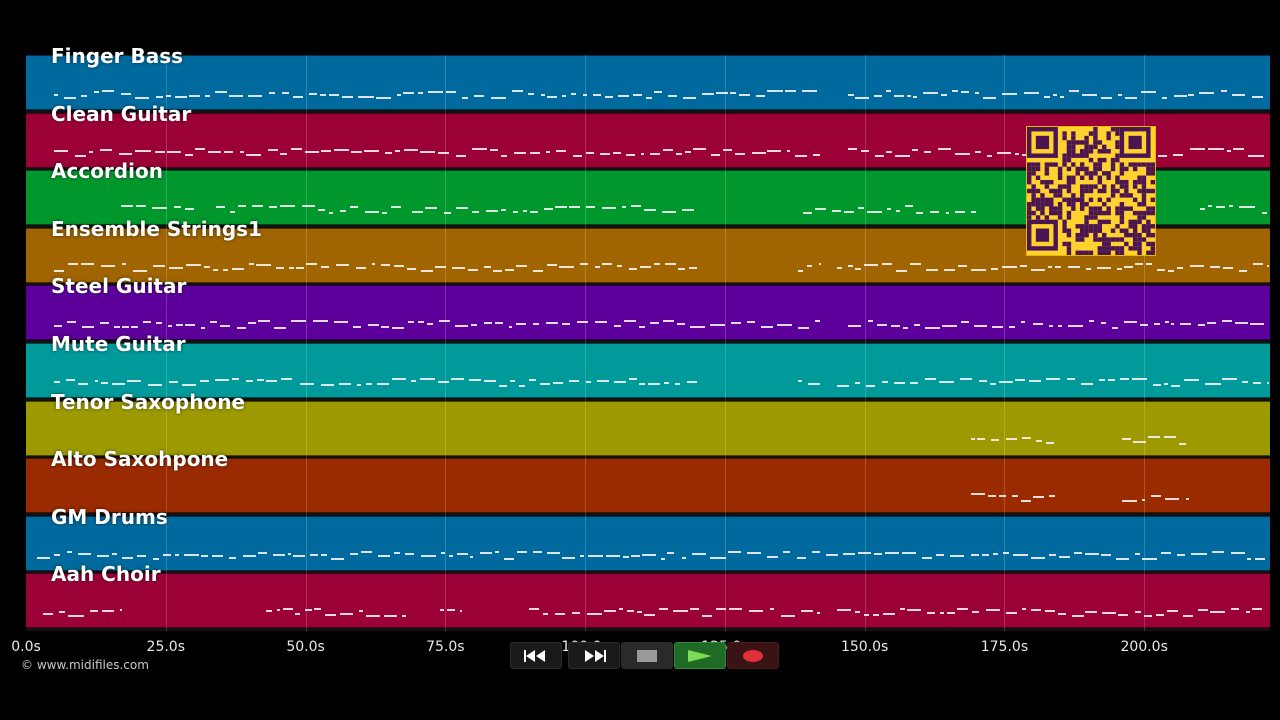  I want to click on time-tick-label: 150.0s, so click(864, 647).